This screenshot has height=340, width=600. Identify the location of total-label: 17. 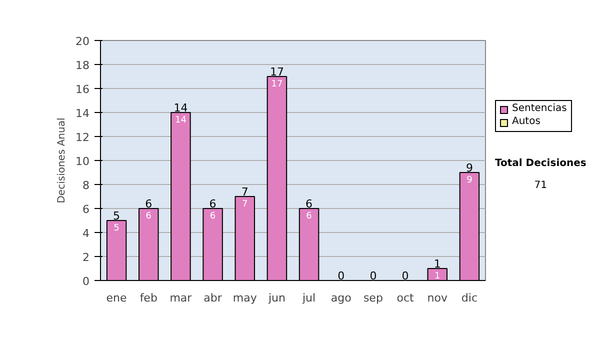
(277, 72).